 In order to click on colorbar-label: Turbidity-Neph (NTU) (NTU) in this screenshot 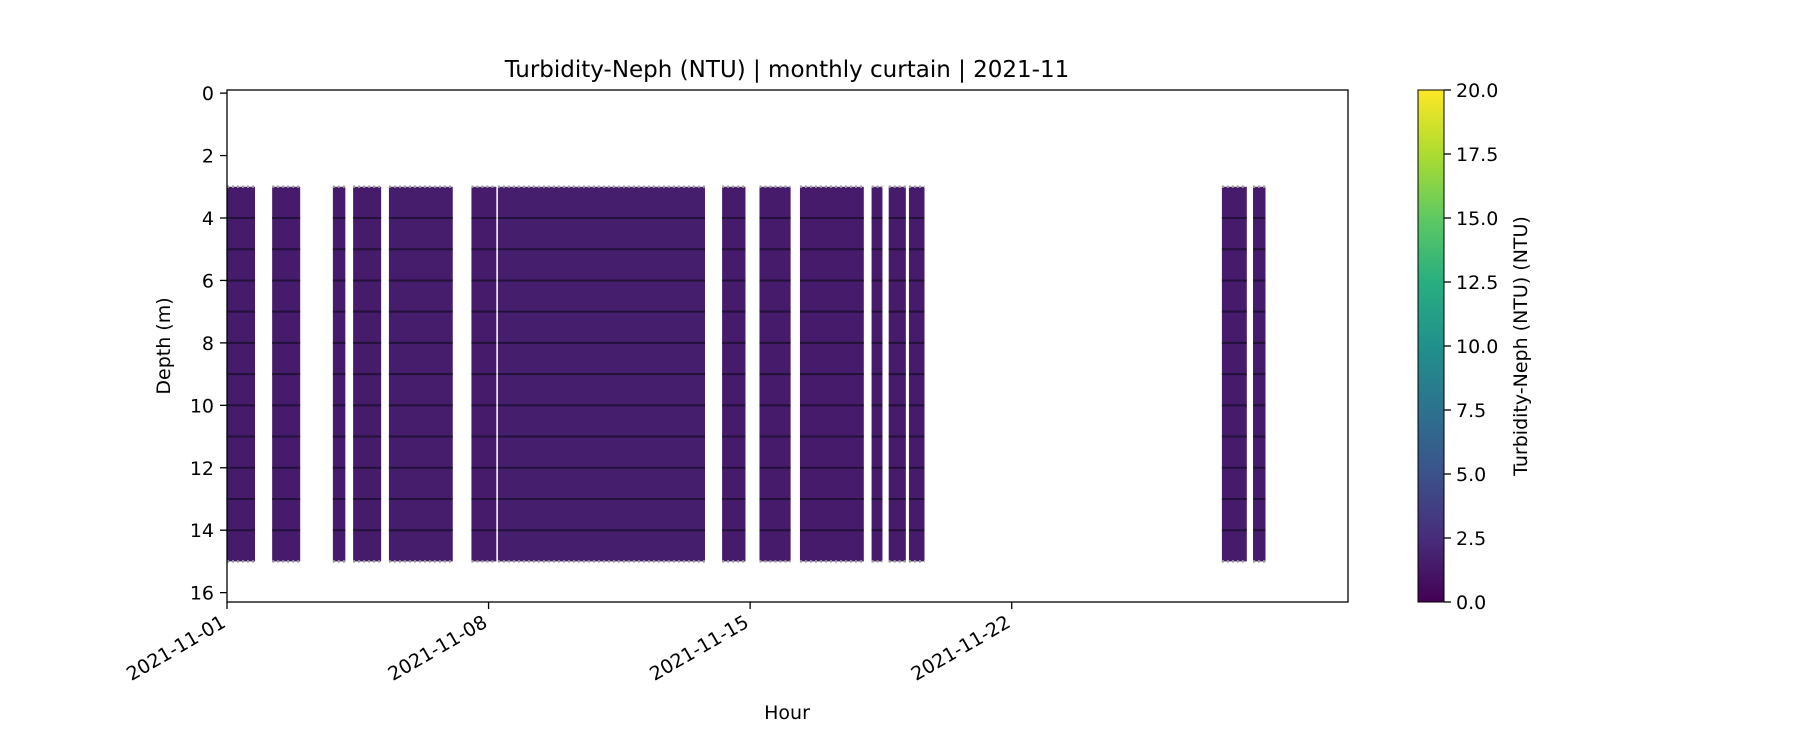, I will do `click(1521, 346)`.